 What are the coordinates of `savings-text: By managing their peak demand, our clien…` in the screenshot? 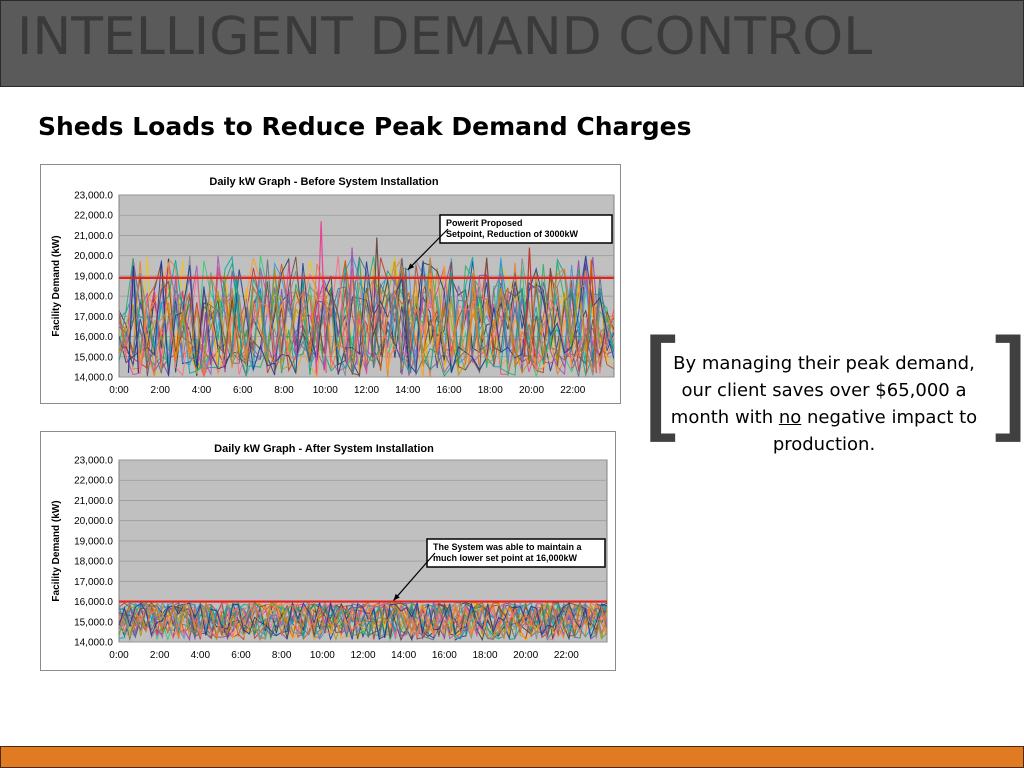 It's located at (824, 404).